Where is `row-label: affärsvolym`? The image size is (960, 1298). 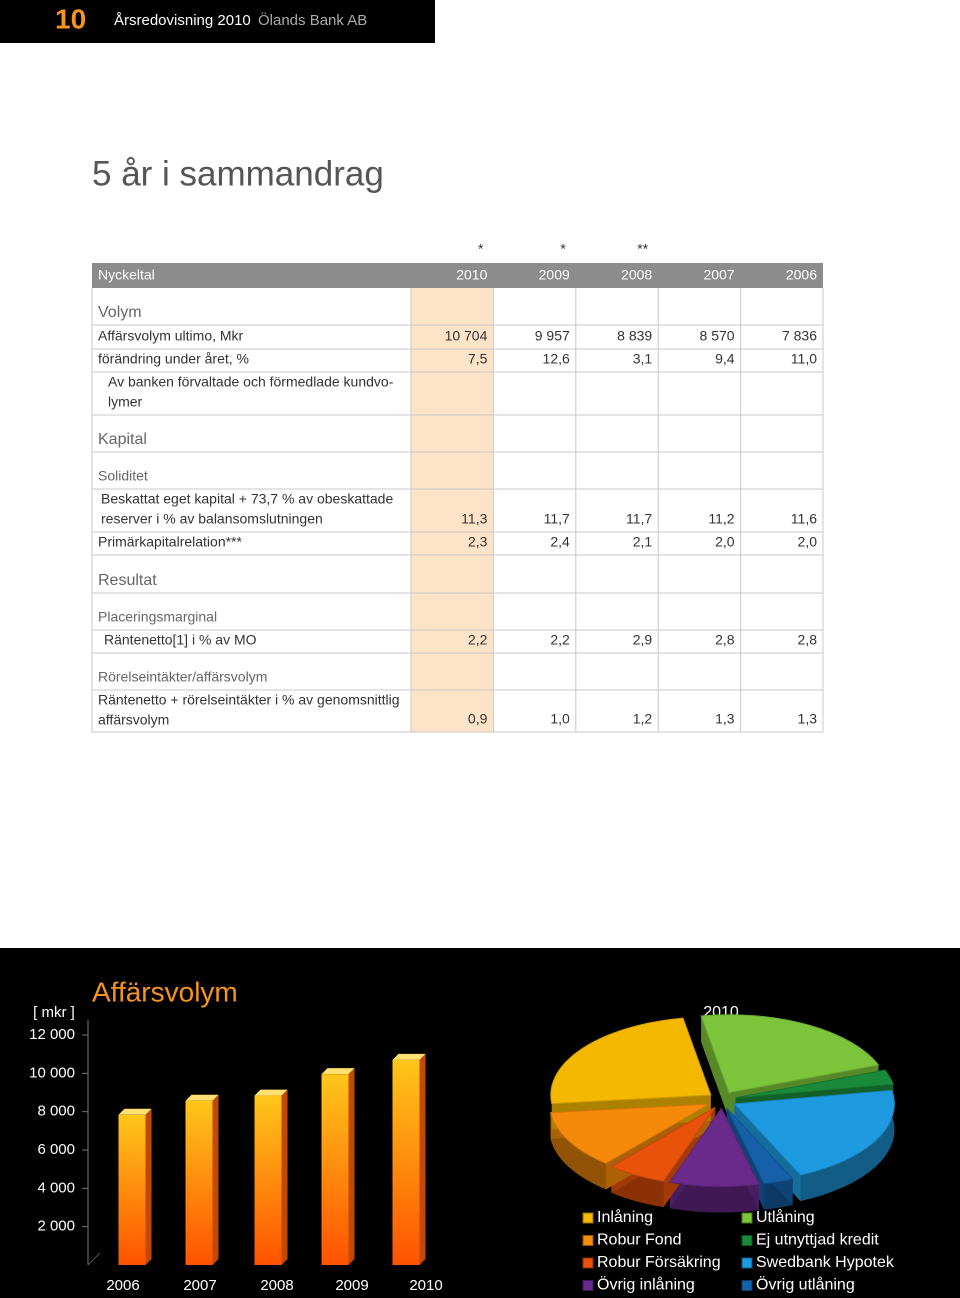 row-label: affärsvolym is located at coordinates (133, 720).